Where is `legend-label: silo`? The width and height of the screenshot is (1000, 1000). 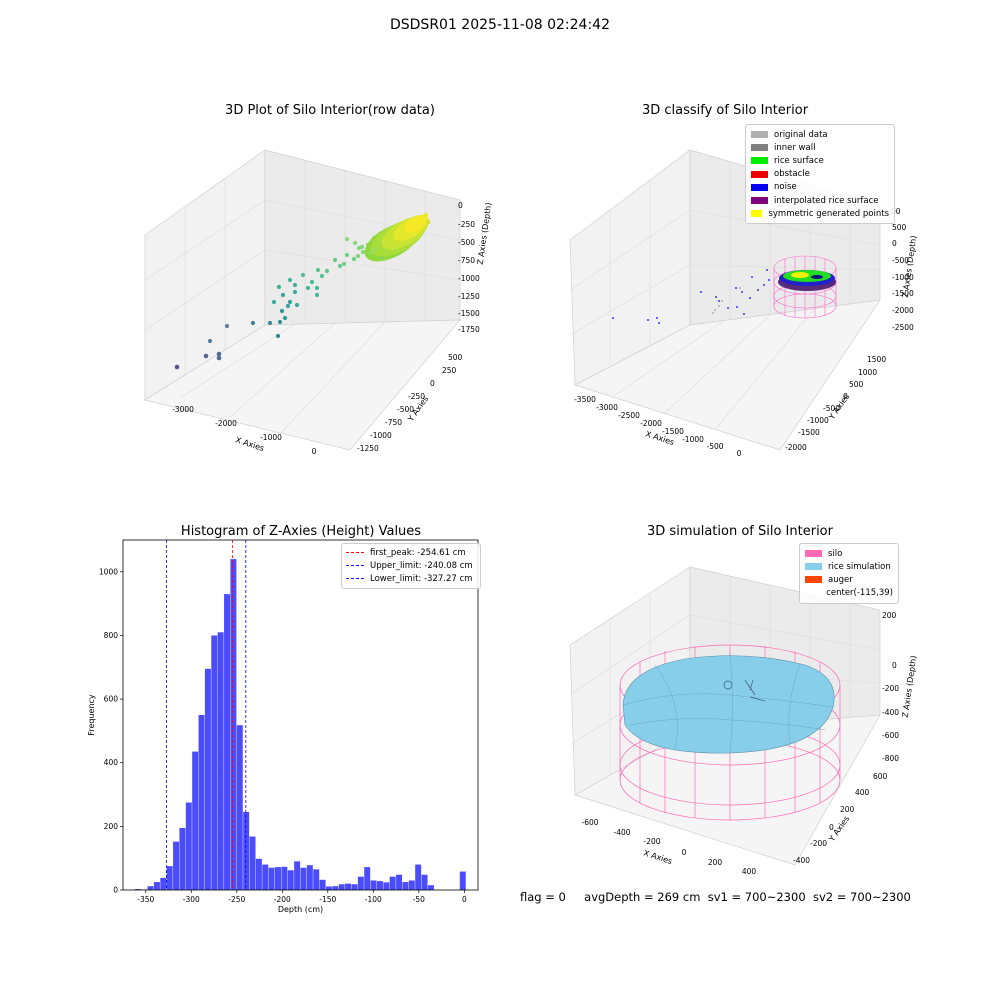 legend-label: silo is located at coordinates (835, 553).